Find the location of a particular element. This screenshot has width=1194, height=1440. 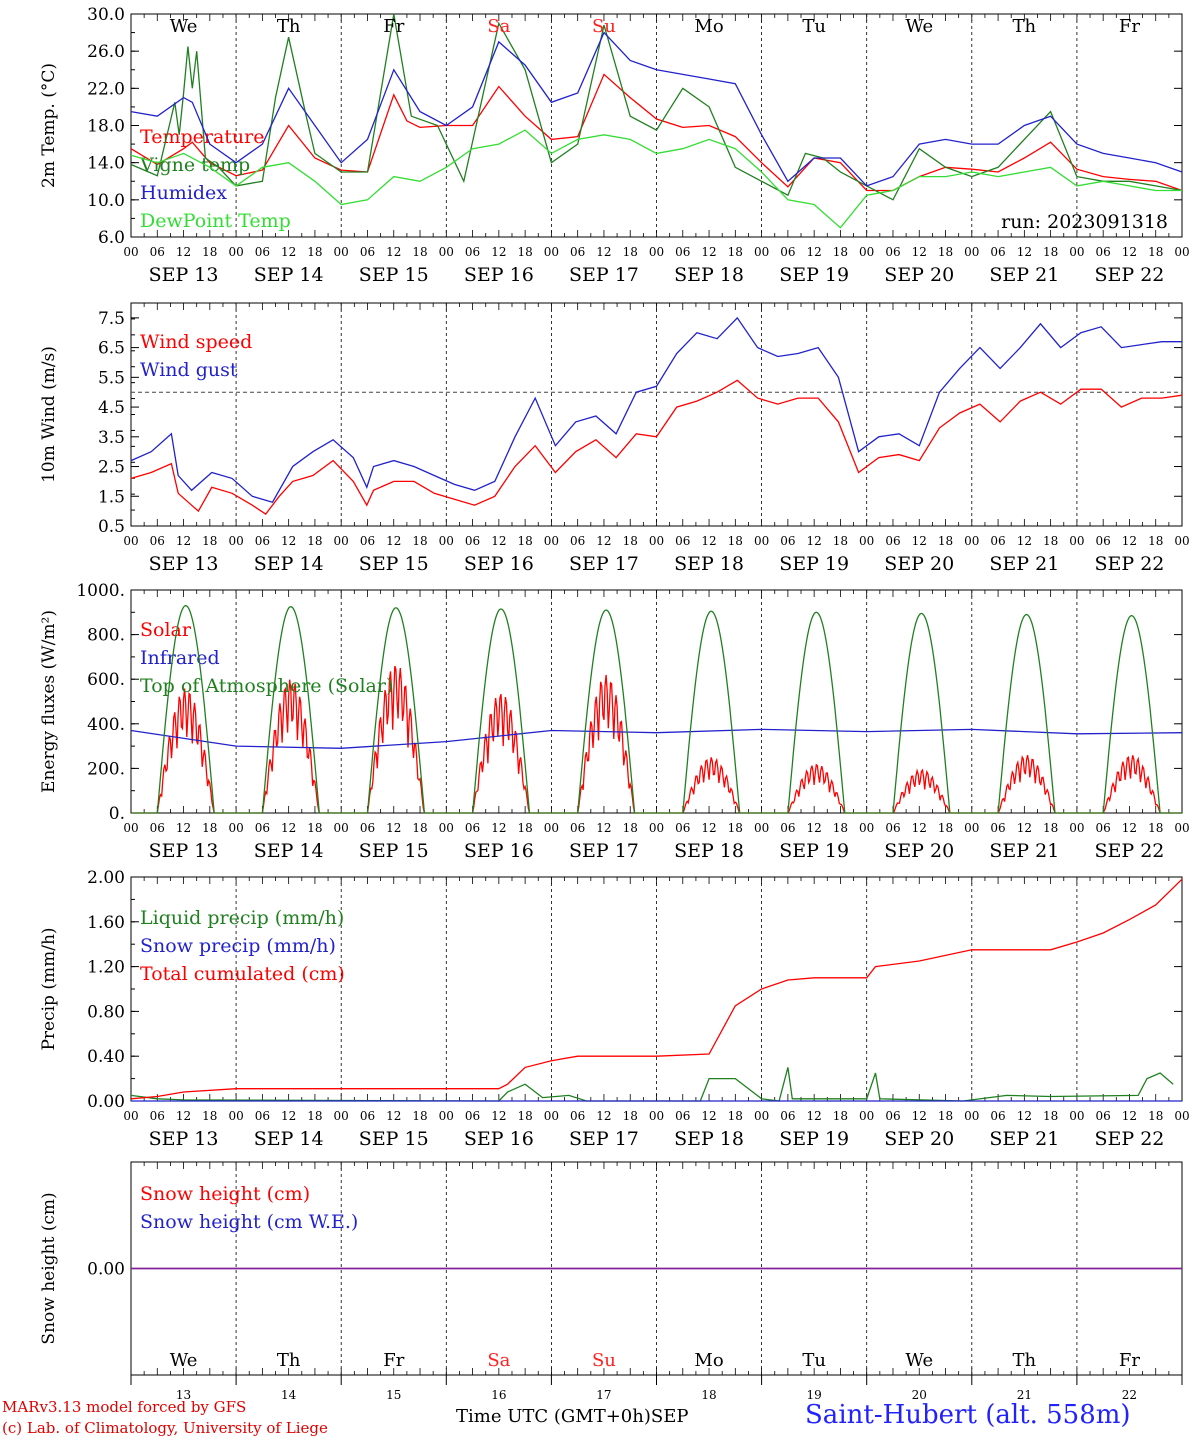

y-axis-label: Snow height (cm) is located at coordinates (49, 1268).